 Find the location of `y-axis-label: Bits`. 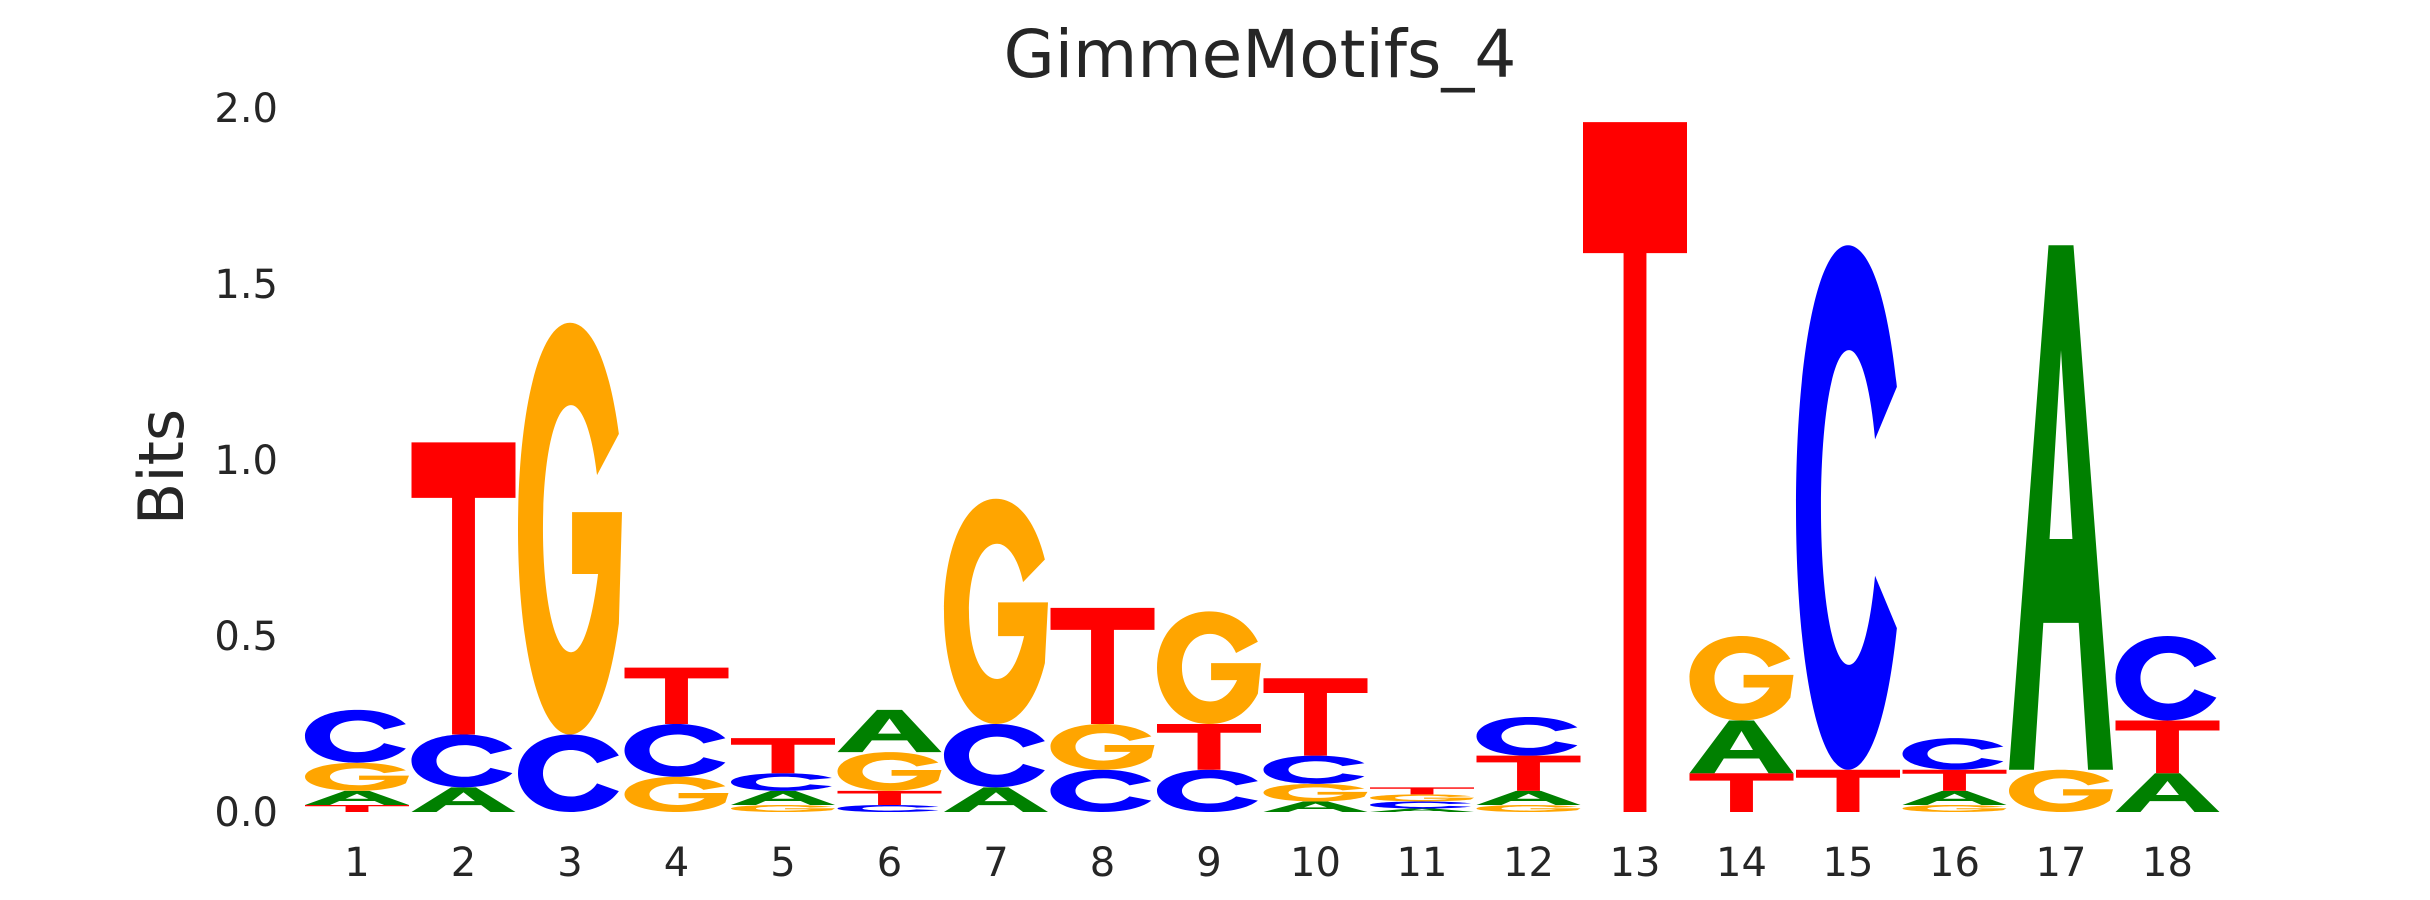

y-axis-label: Bits is located at coordinates (161, 467).